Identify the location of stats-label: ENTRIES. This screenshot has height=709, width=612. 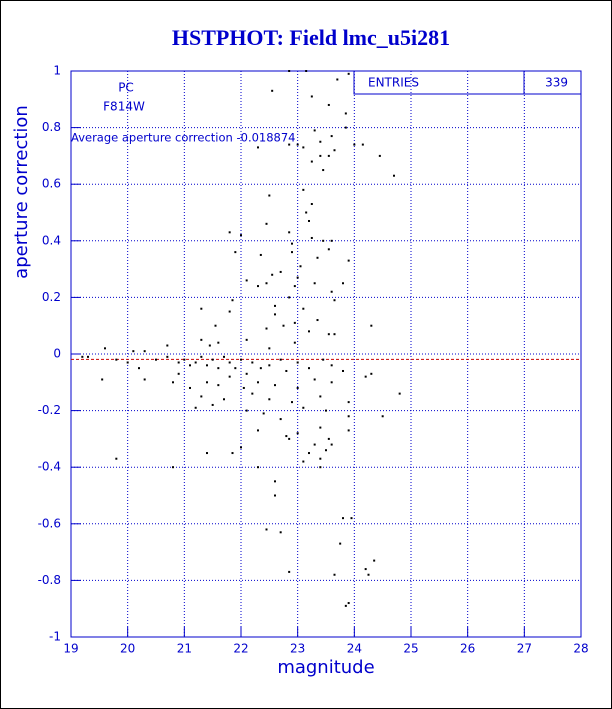
(393, 83).